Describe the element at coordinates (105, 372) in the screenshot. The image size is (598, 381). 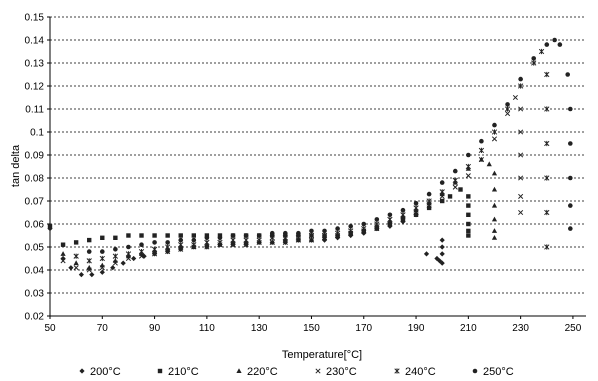
I see `legend-label: 200°C` at that location.